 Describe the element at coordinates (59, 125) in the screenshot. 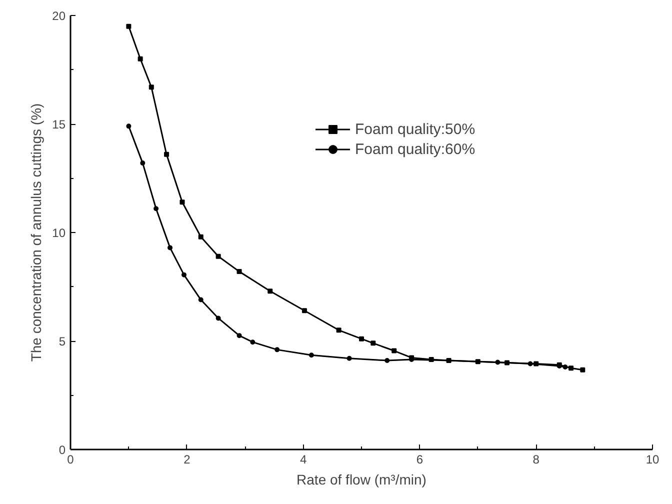

I see `y-tick-label: 15` at that location.